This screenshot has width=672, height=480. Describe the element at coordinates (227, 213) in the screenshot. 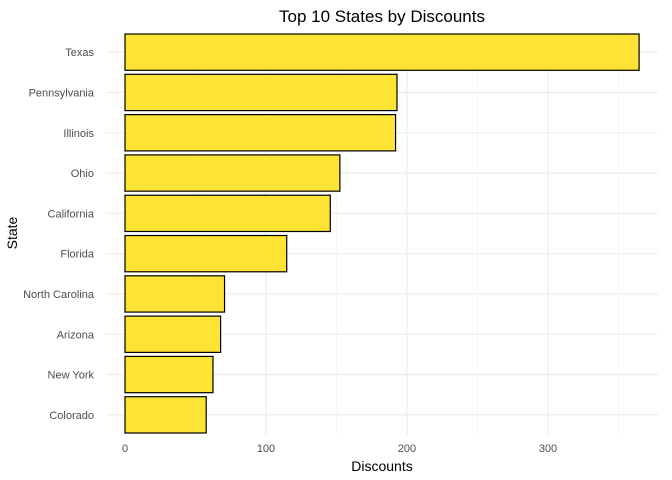

I see `bar-california` at that location.